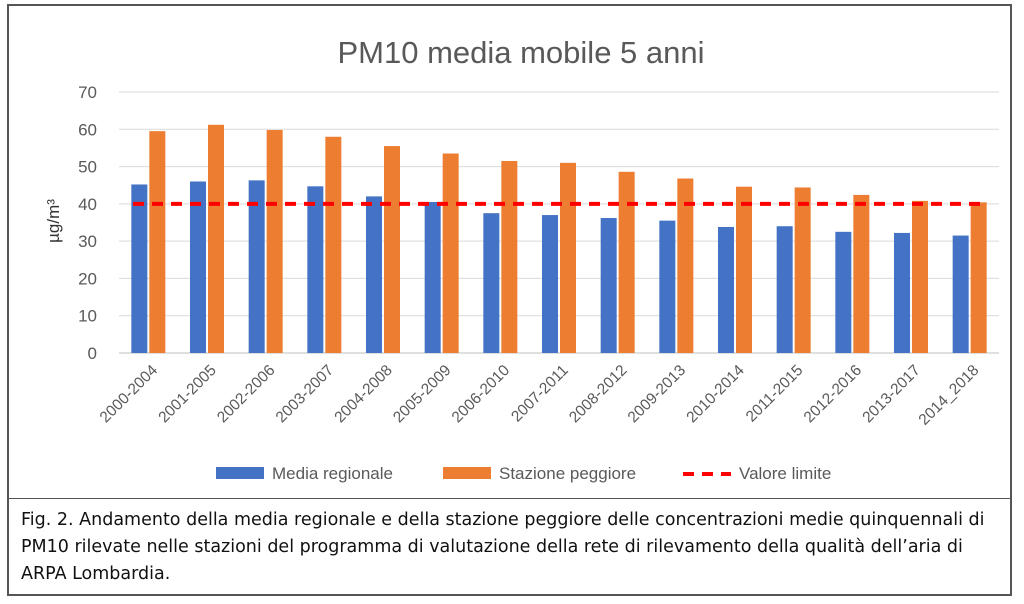  Describe the element at coordinates (715, 394) in the screenshot. I see `x-tick-label: 2010-2014` at that location.